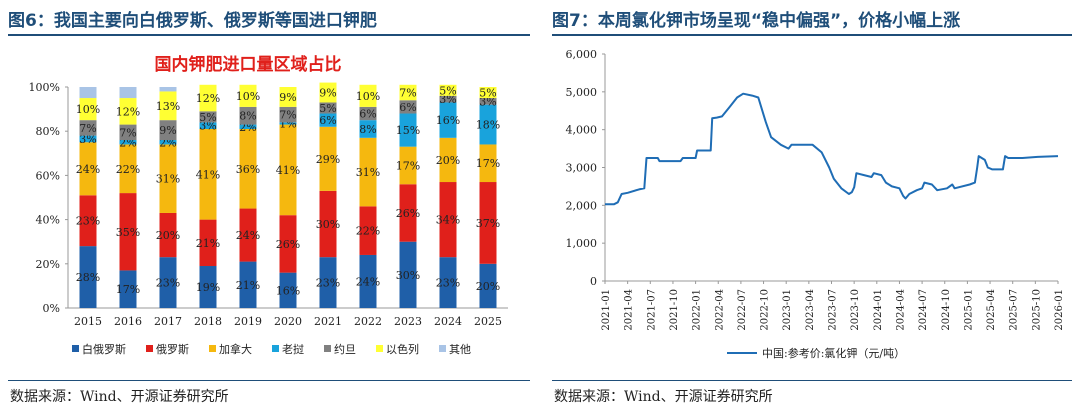 This screenshot has width=1080, height=413. I want to click on x-tick-label: 2022-10, so click(765, 310).